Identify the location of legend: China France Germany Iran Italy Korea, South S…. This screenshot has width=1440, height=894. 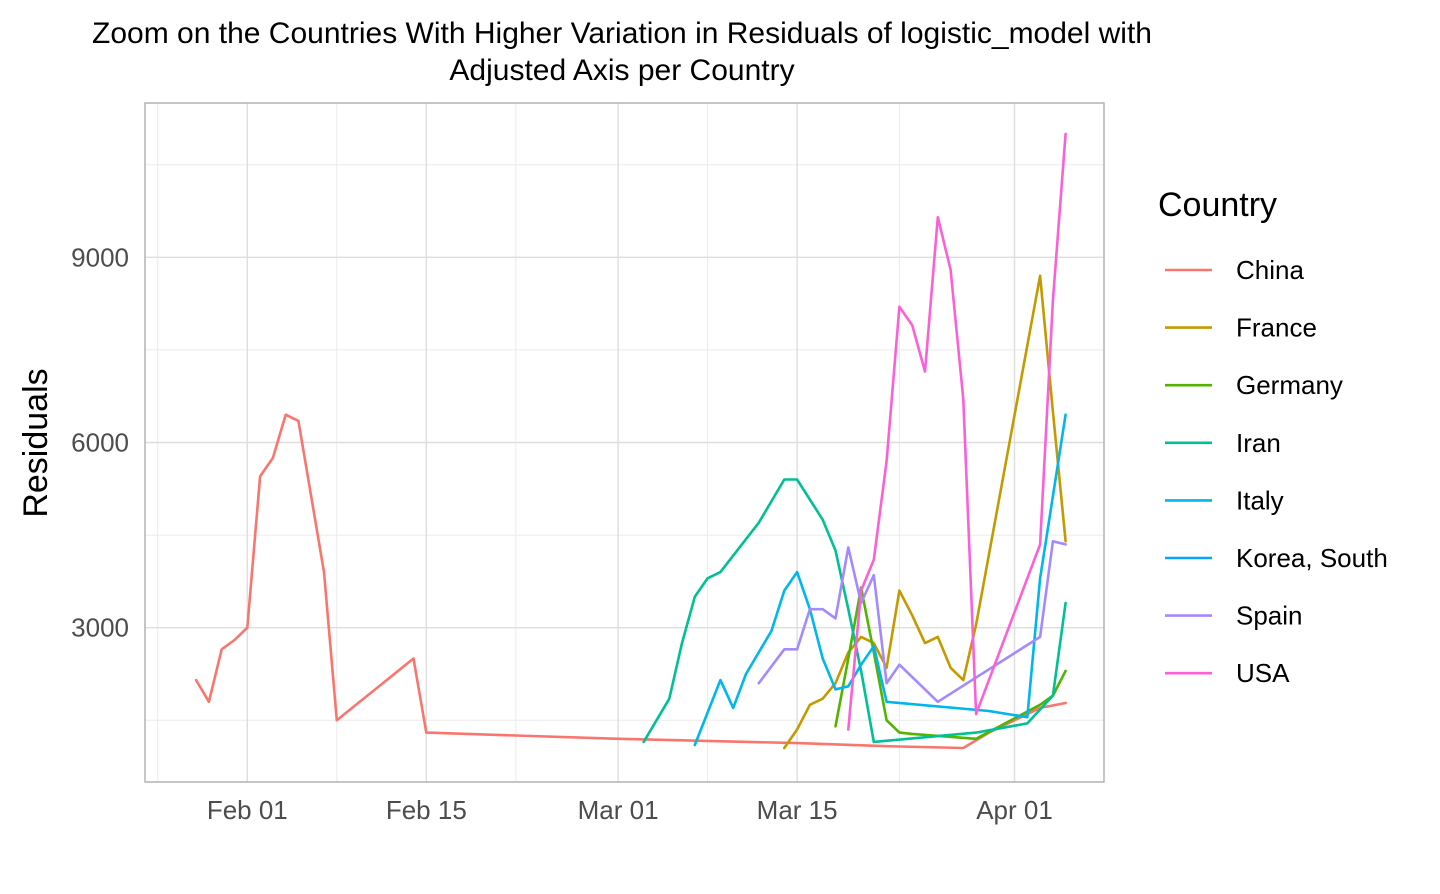
(1276, 471).